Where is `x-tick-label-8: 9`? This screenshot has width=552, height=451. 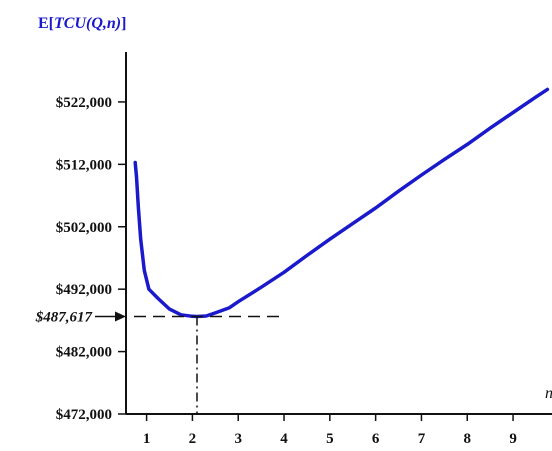
x-tick-label-8: 9 is located at coordinates (513, 439).